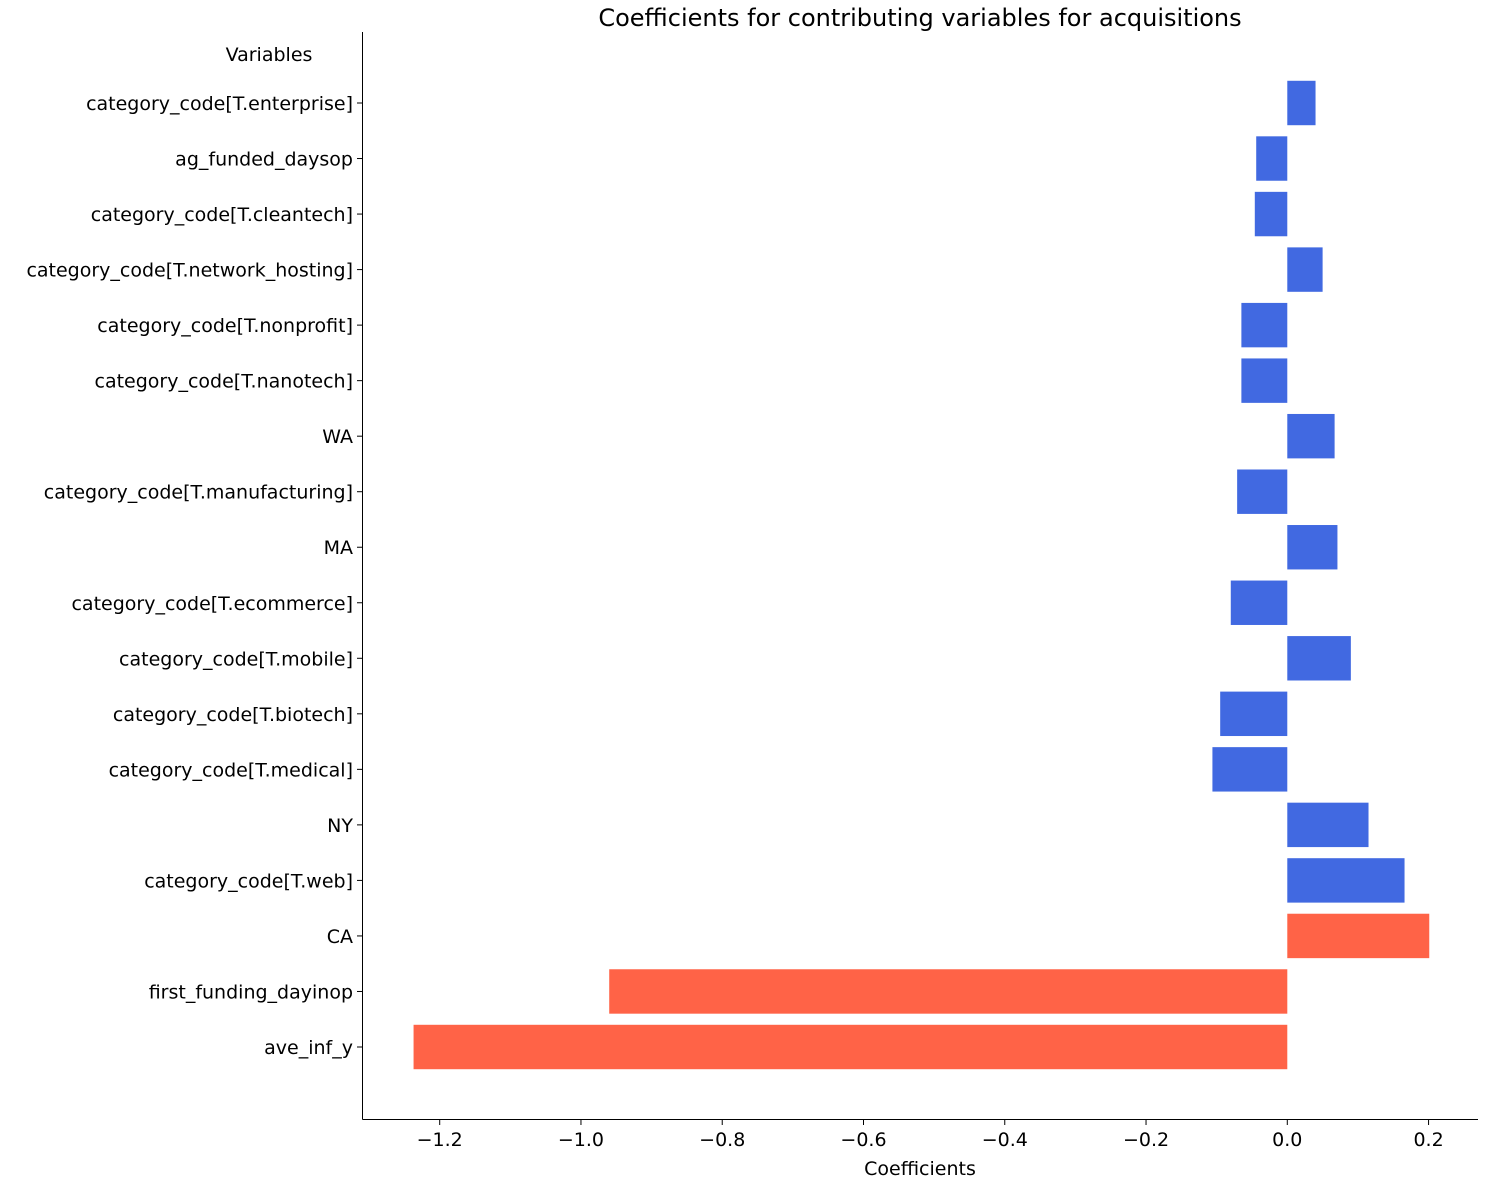 Image resolution: width=1488 pixels, height=1186 pixels. What do you see at coordinates (930, 1135) in the screenshot?
I see `x-ticks-group: −1.2 −1.0 −0.8 −0.6 −0.4 −0.2 0.0 0.2` at bounding box center [930, 1135].